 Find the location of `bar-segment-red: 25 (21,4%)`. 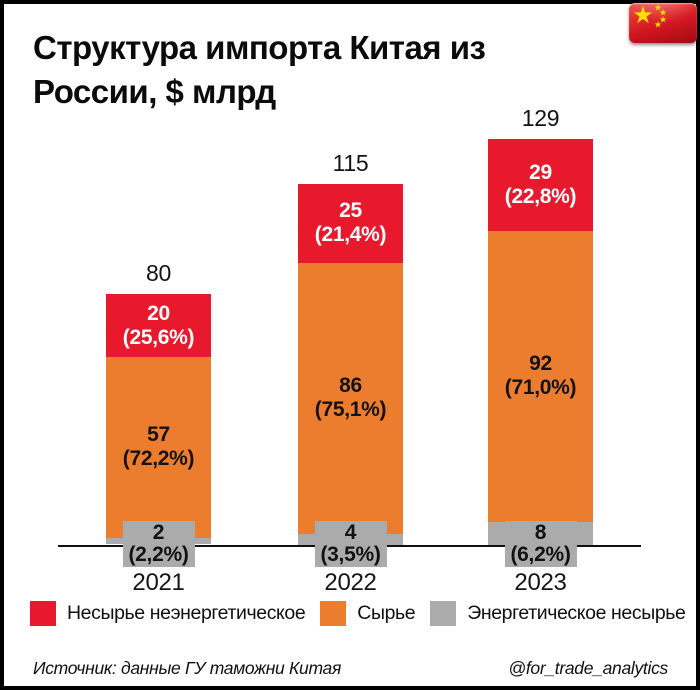

bar-segment-red: 25 (21,4%) is located at coordinates (350, 223).